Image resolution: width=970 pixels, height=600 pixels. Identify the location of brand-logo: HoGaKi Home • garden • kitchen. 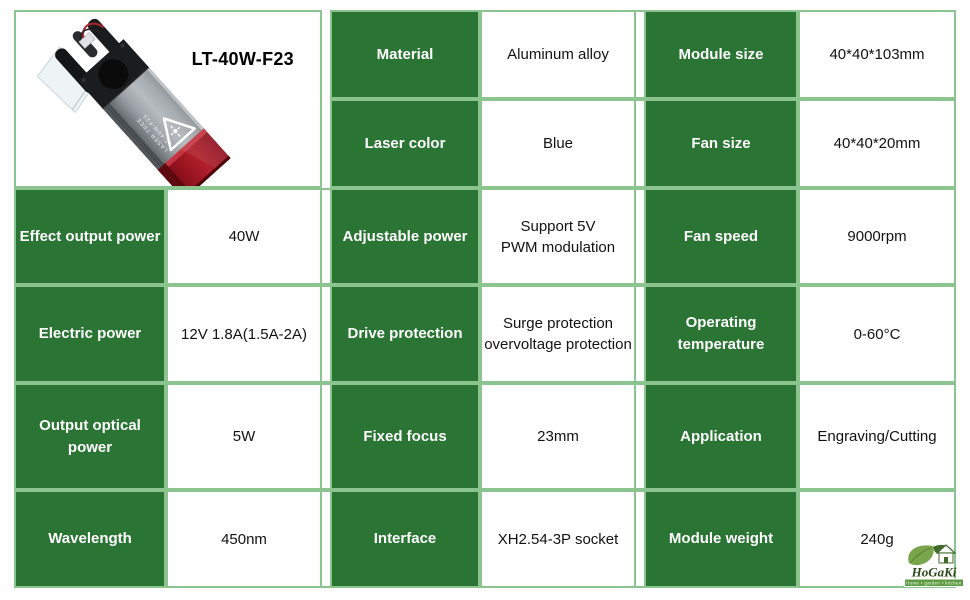
(934, 565).